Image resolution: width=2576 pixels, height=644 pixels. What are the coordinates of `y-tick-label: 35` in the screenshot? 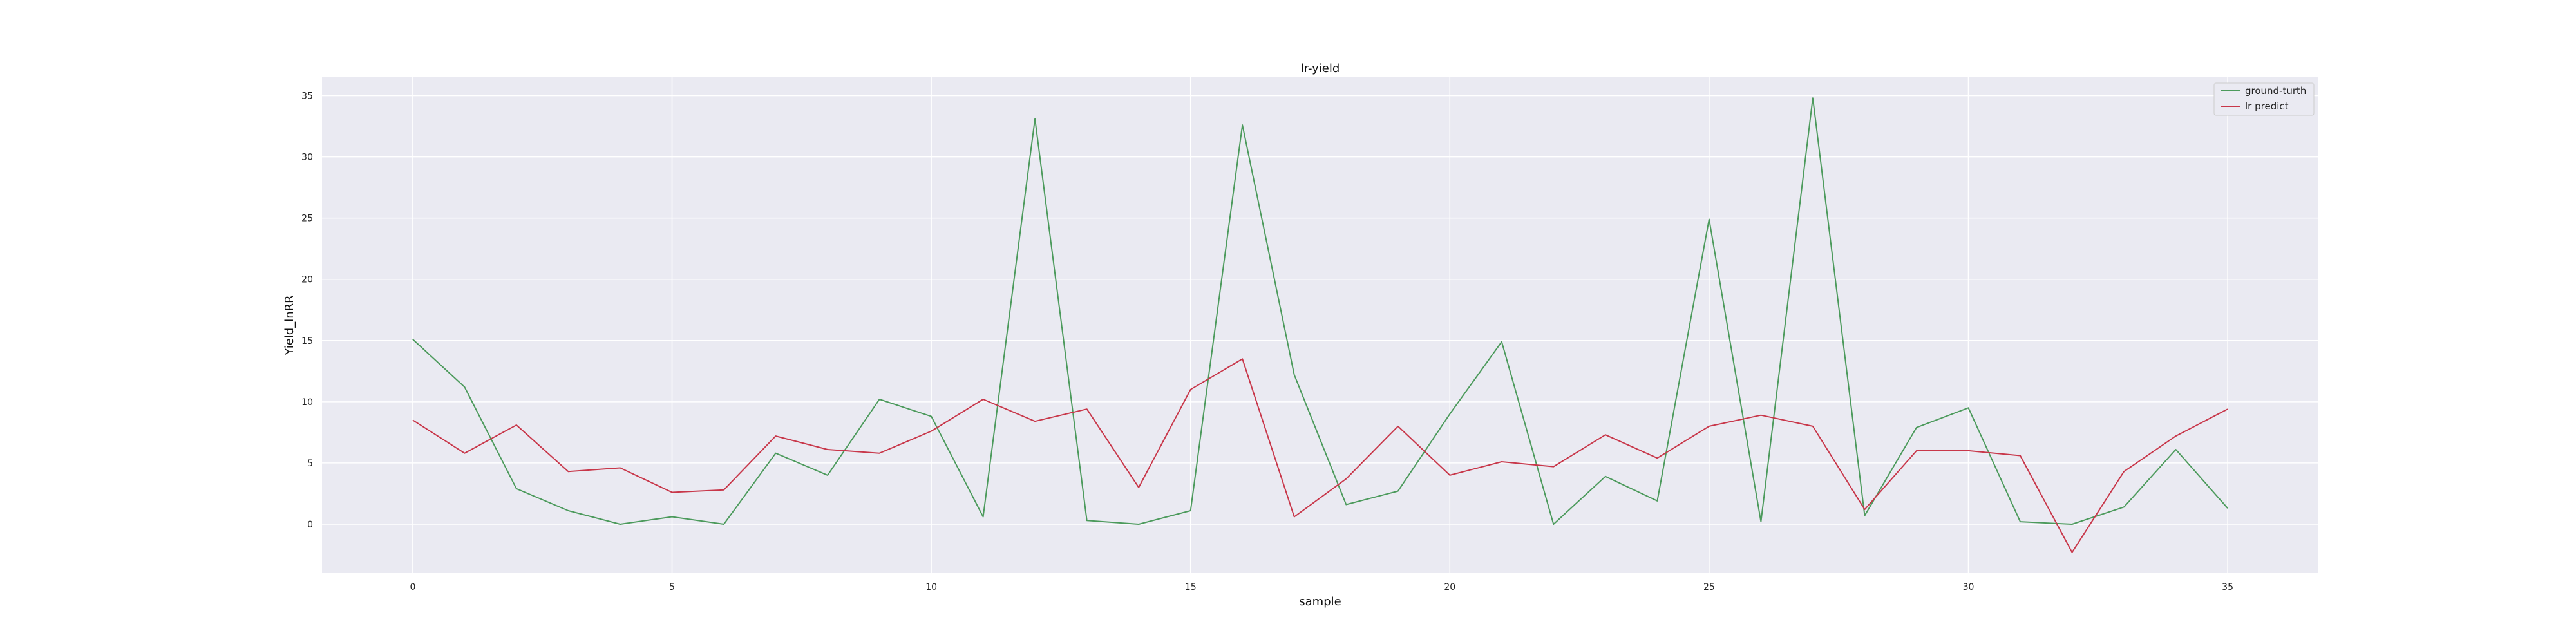 It's located at (307, 96).